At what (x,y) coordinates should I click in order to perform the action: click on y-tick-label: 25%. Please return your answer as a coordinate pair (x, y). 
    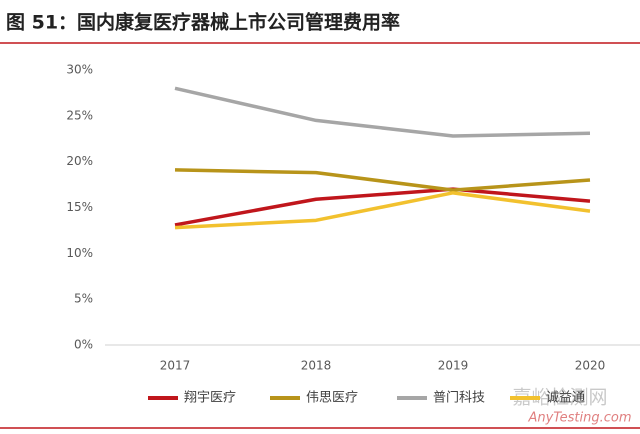
    Looking at the image, I should click on (79, 115).